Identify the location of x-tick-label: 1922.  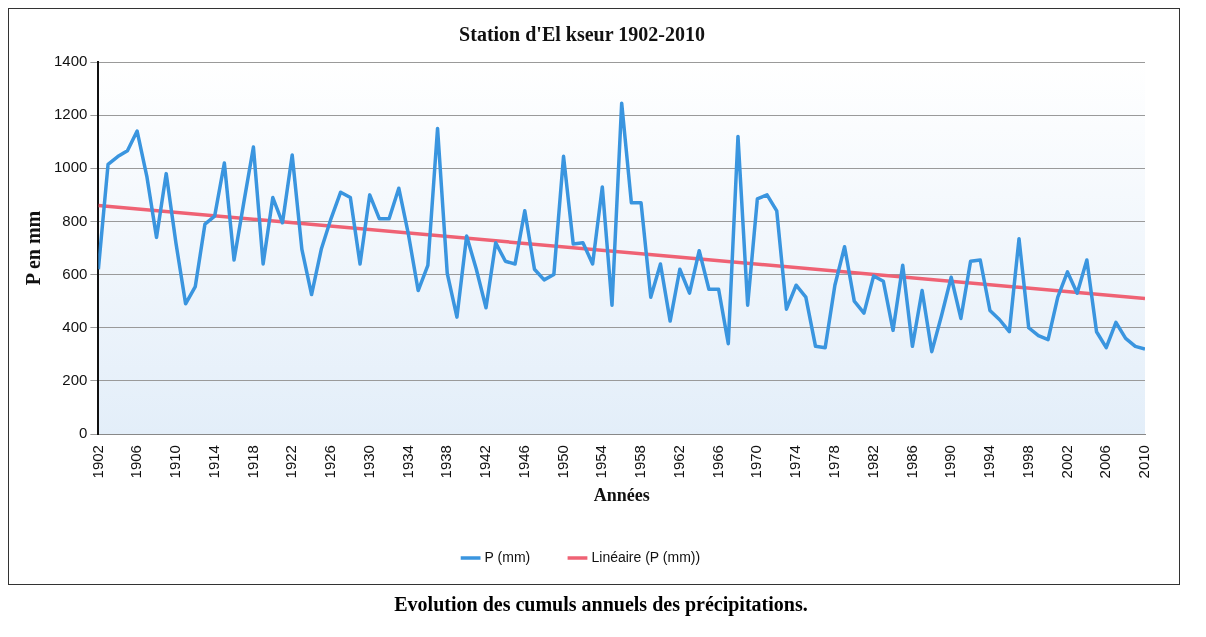
(291, 462).